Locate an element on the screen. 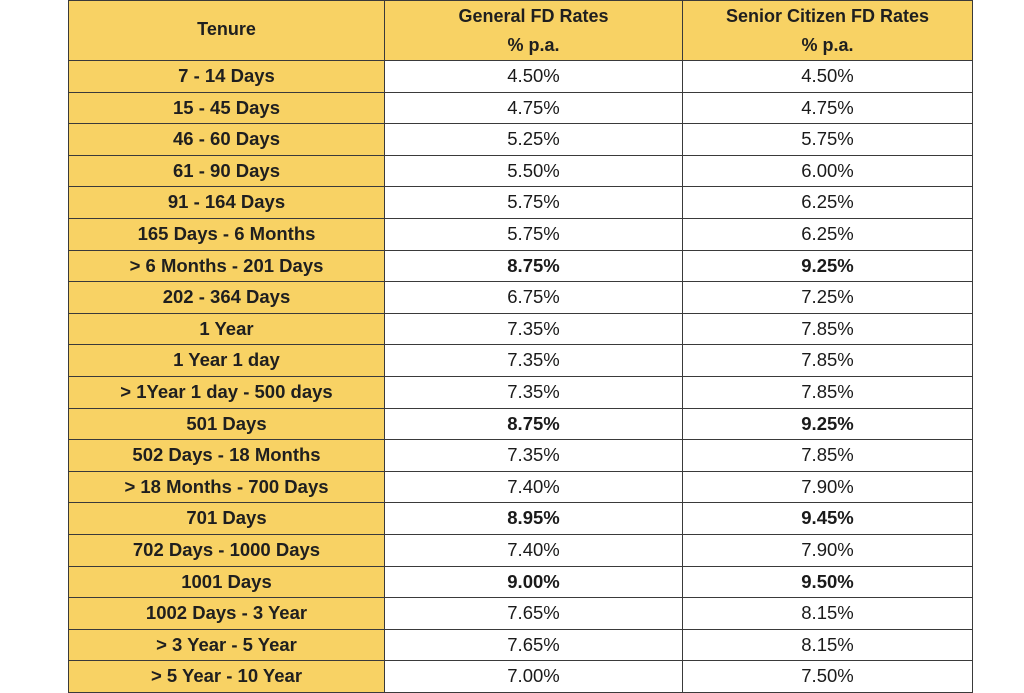 The image size is (1024, 693). tenure-cell: 91 - 164 Days is located at coordinates (226, 202).